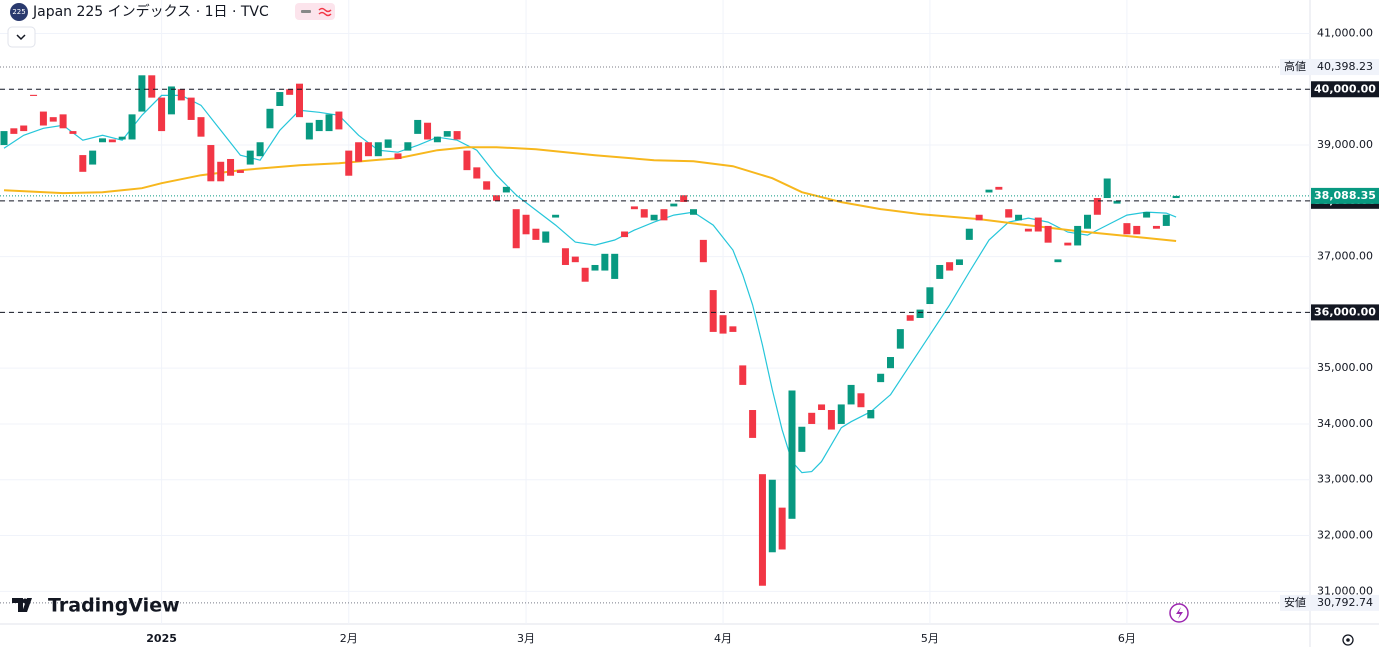 This screenshot has height=647, width=1379. I want to click on y-tick-label: 41,000.00, so click(1345, 32).